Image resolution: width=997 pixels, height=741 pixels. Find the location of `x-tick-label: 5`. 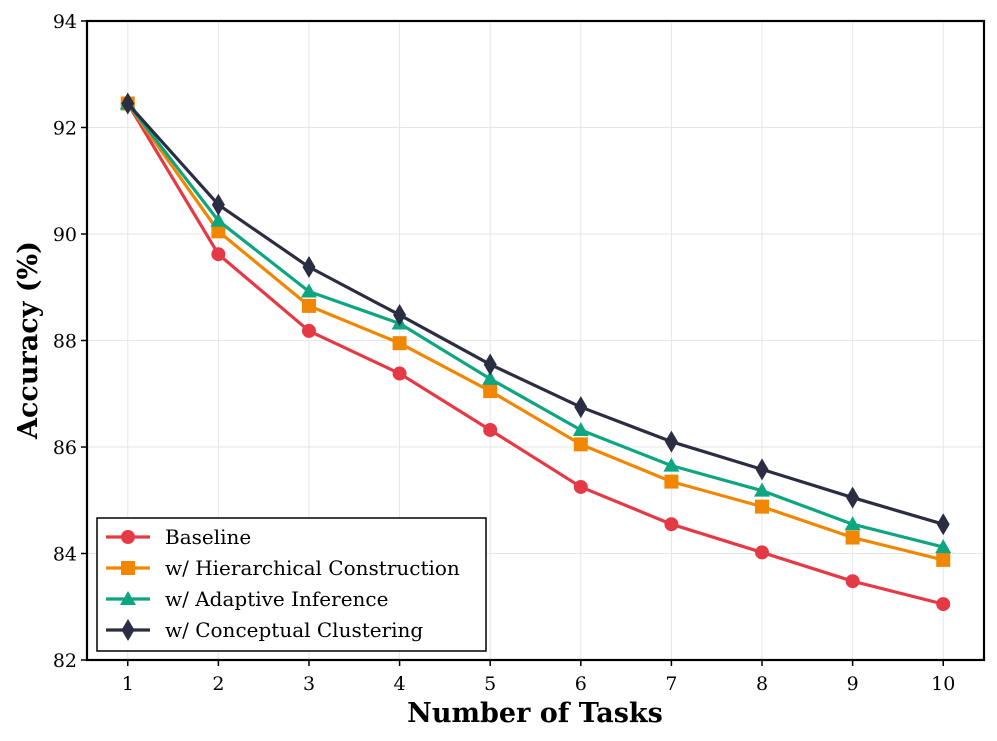

x-tick-label: 5 is located at coordinates (490, 684).